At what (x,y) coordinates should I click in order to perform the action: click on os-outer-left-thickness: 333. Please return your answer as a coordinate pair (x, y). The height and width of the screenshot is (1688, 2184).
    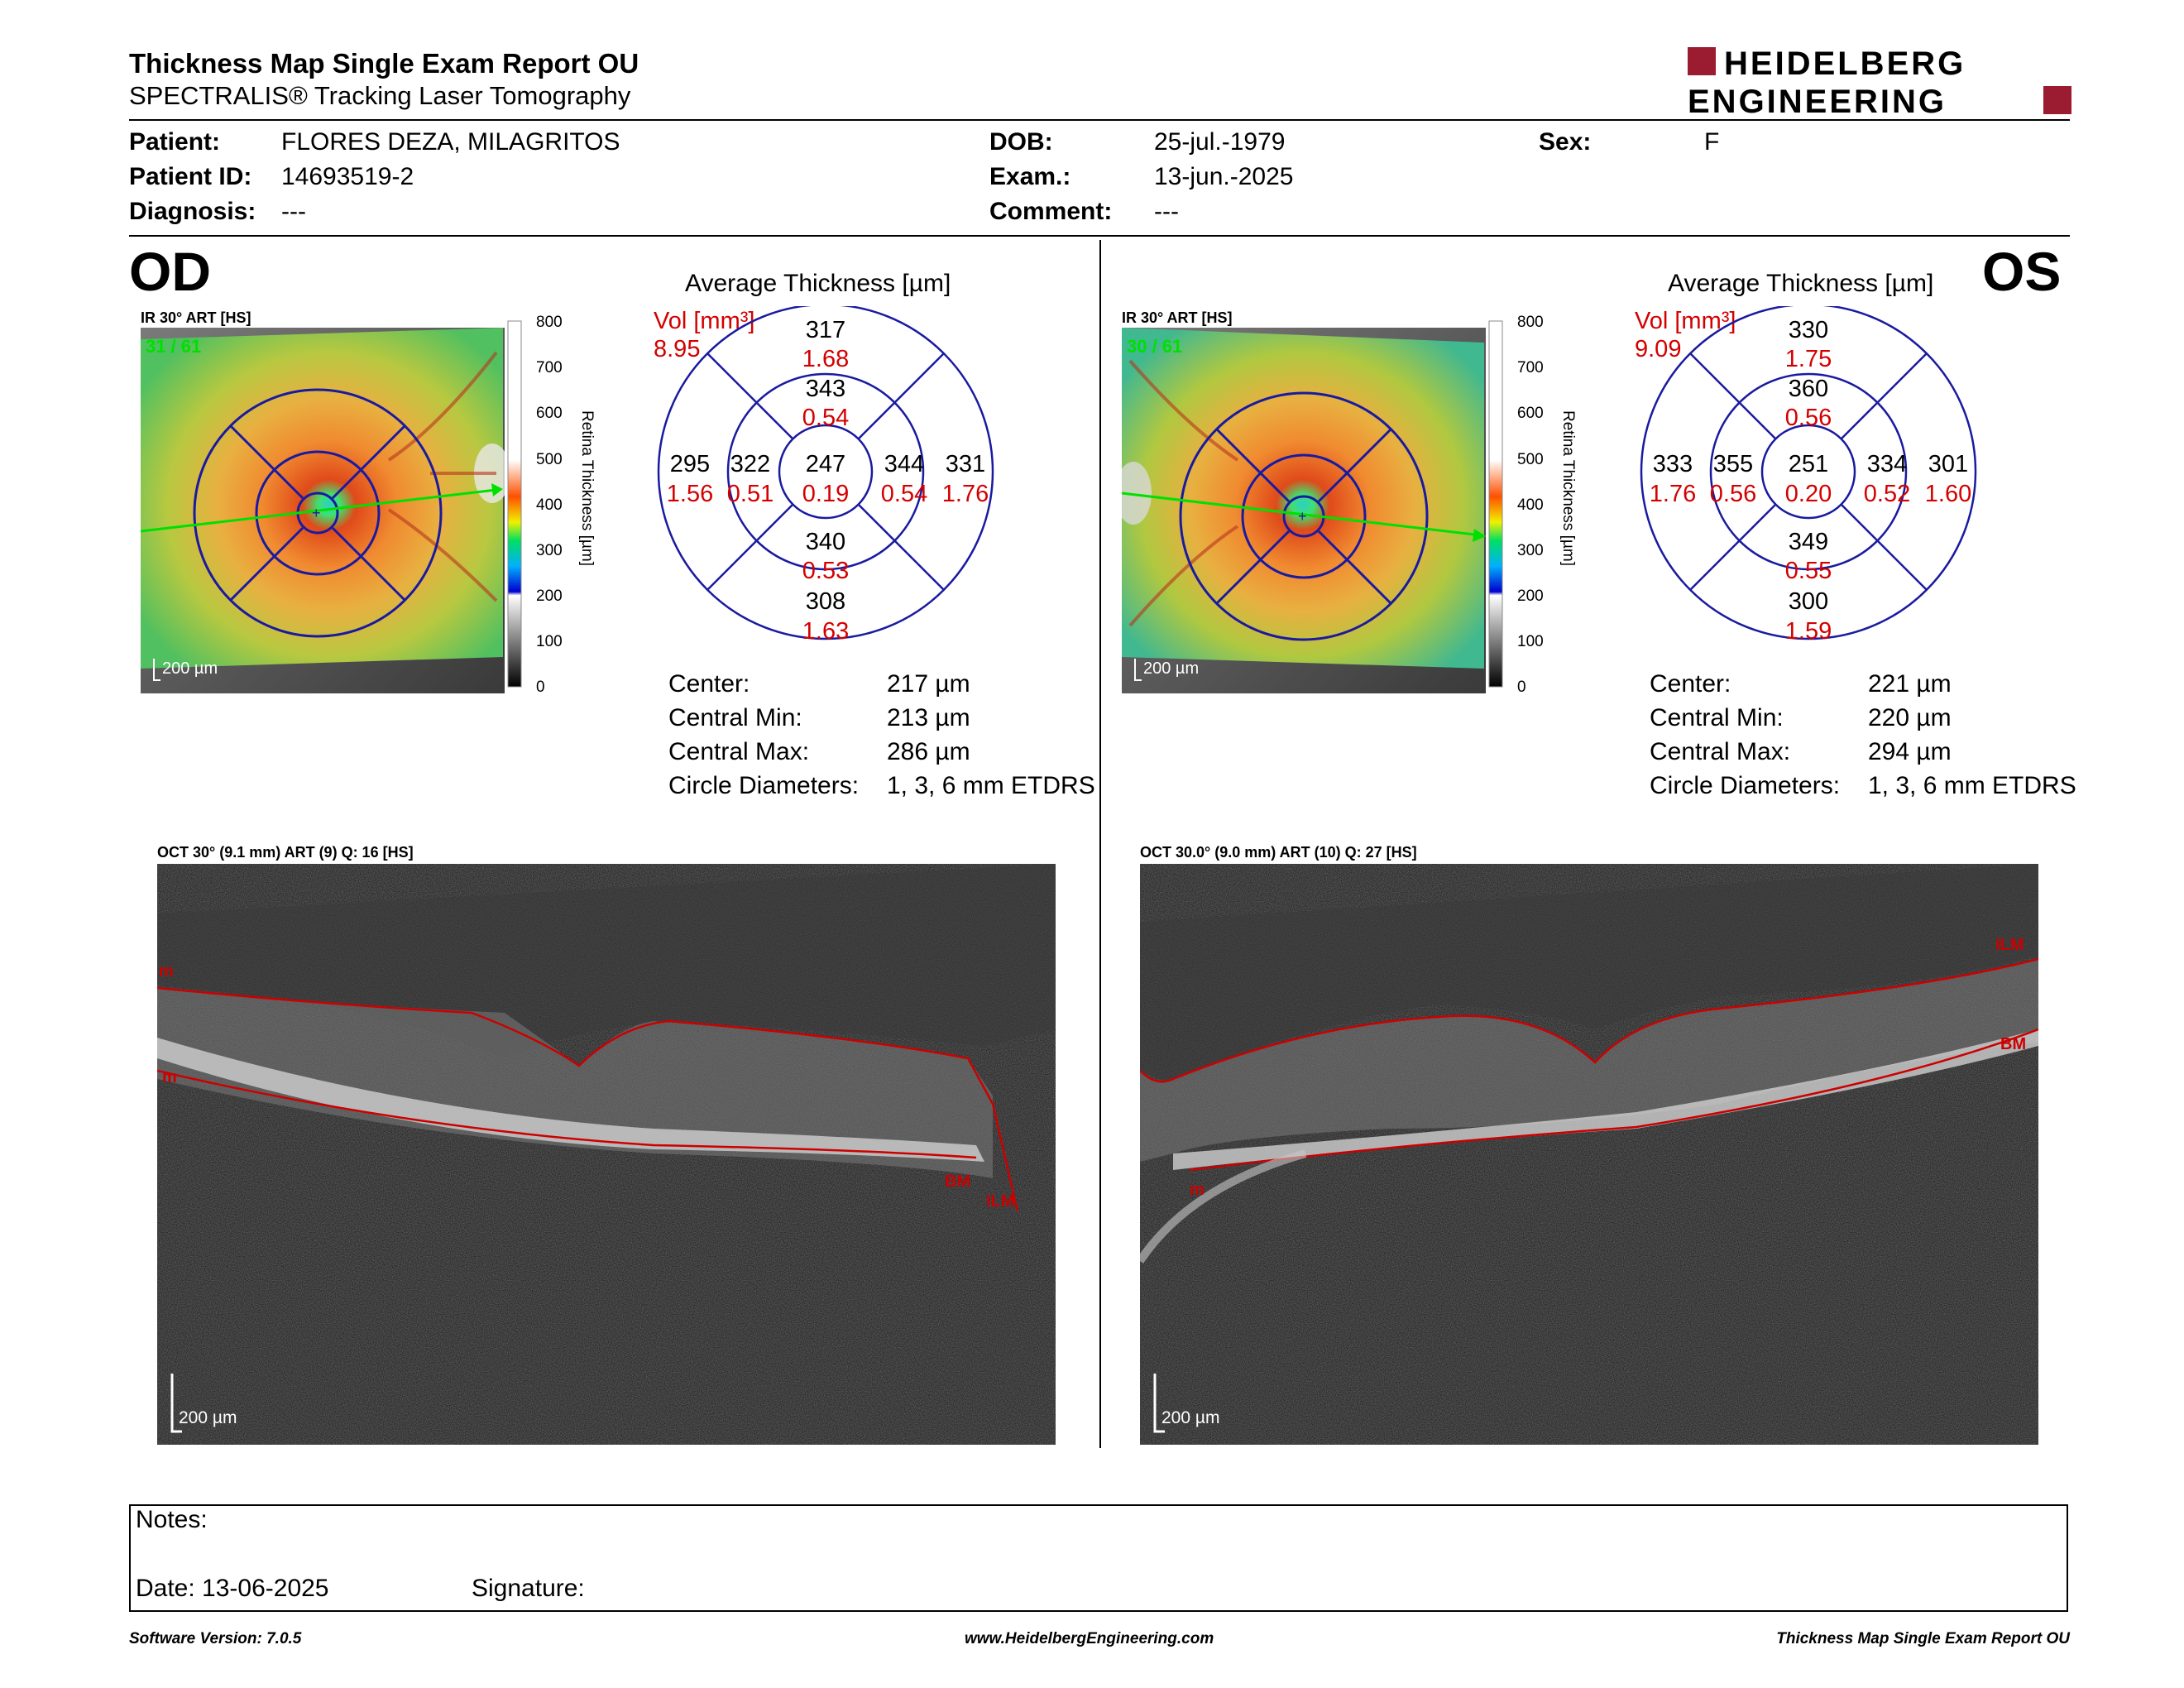
    Looking at the image, I should click on (1673, 464).